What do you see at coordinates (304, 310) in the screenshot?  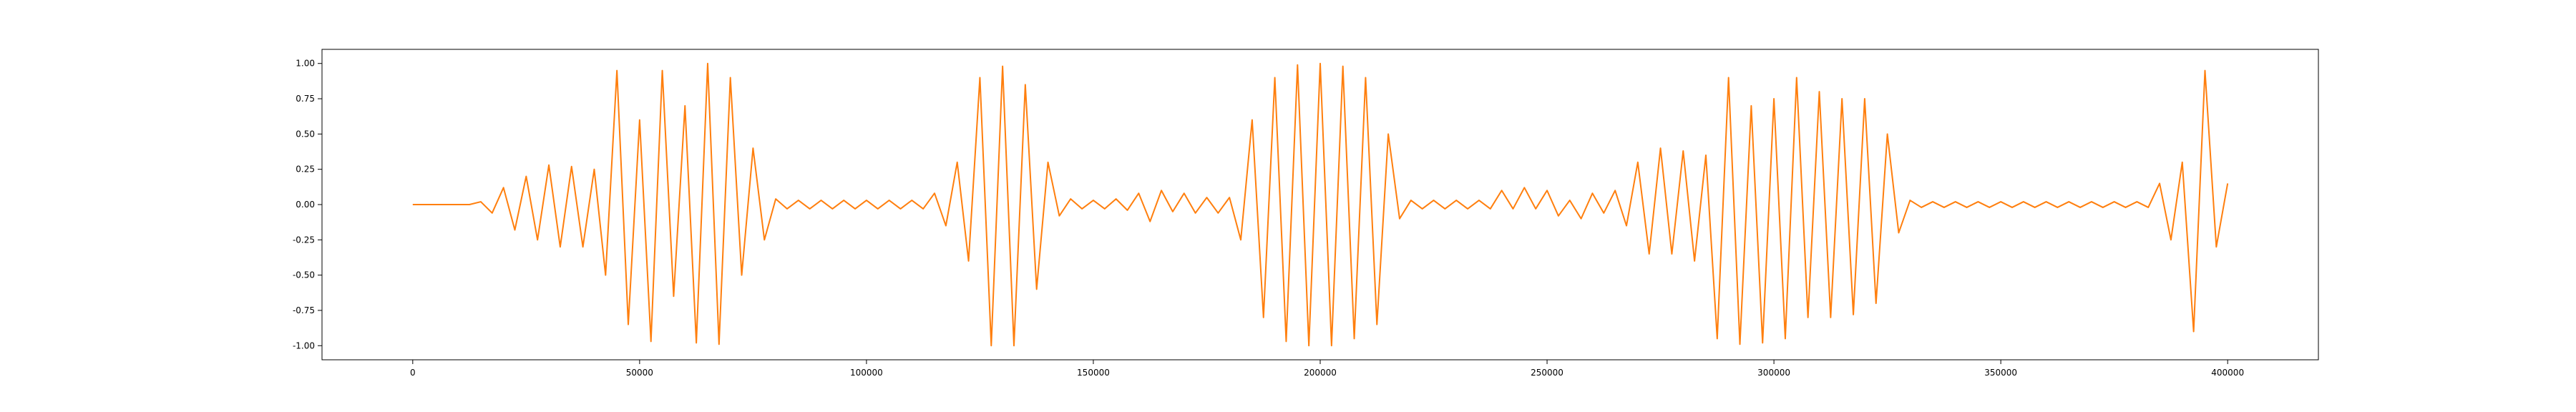 I see `y-tick-label: -0.75` at bounding box center [304, 310].